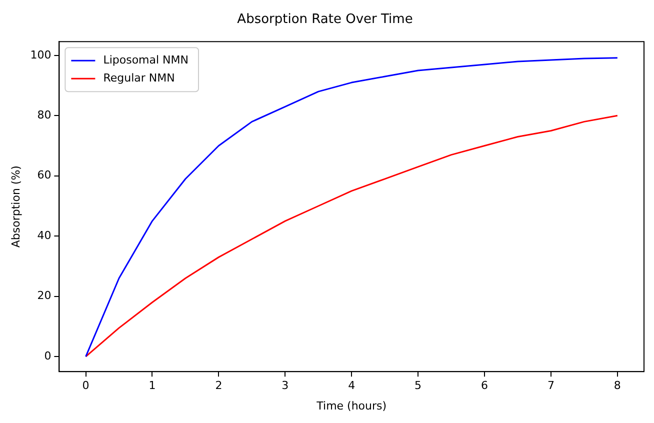 This screenshot has width=654, height=423. Describe the element at coordinates (48, 355) in the screenshot. I see `y-tick-label: 0` at that location.